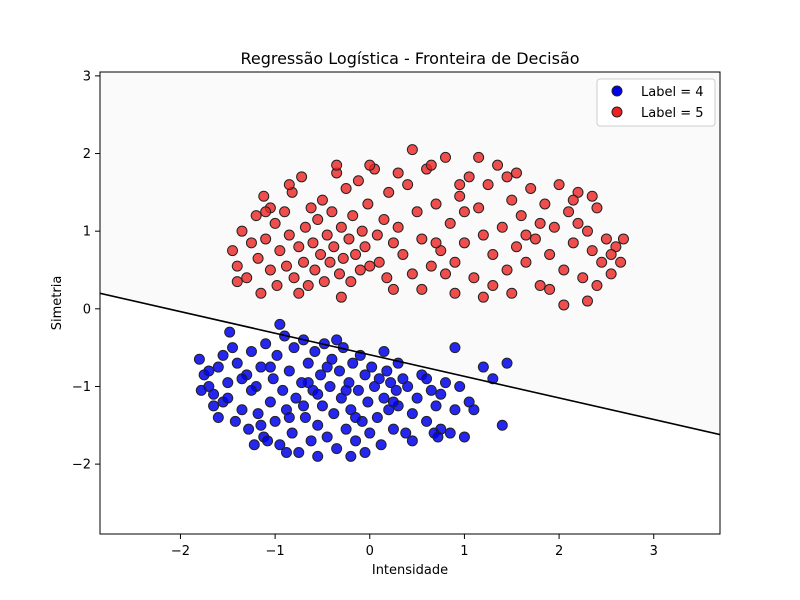 This screenshot has width=800, height=600. What do you see at coordinates (81, 387) in the screenshot?
I see `y-tick-label: −1` at bounding box center [81, 387].